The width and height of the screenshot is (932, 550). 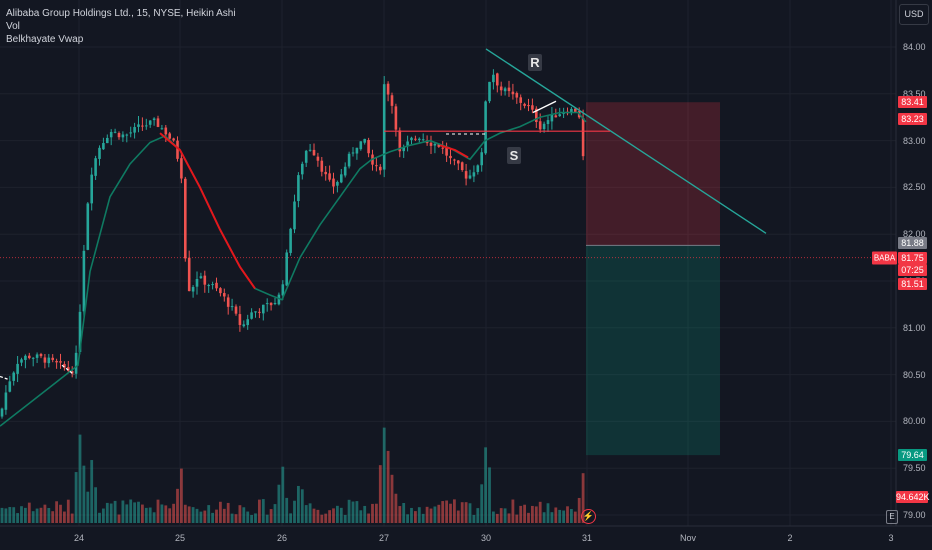 I want to click on legend-vwap: Belkhayate Vwap, so click(x=45, y=39).